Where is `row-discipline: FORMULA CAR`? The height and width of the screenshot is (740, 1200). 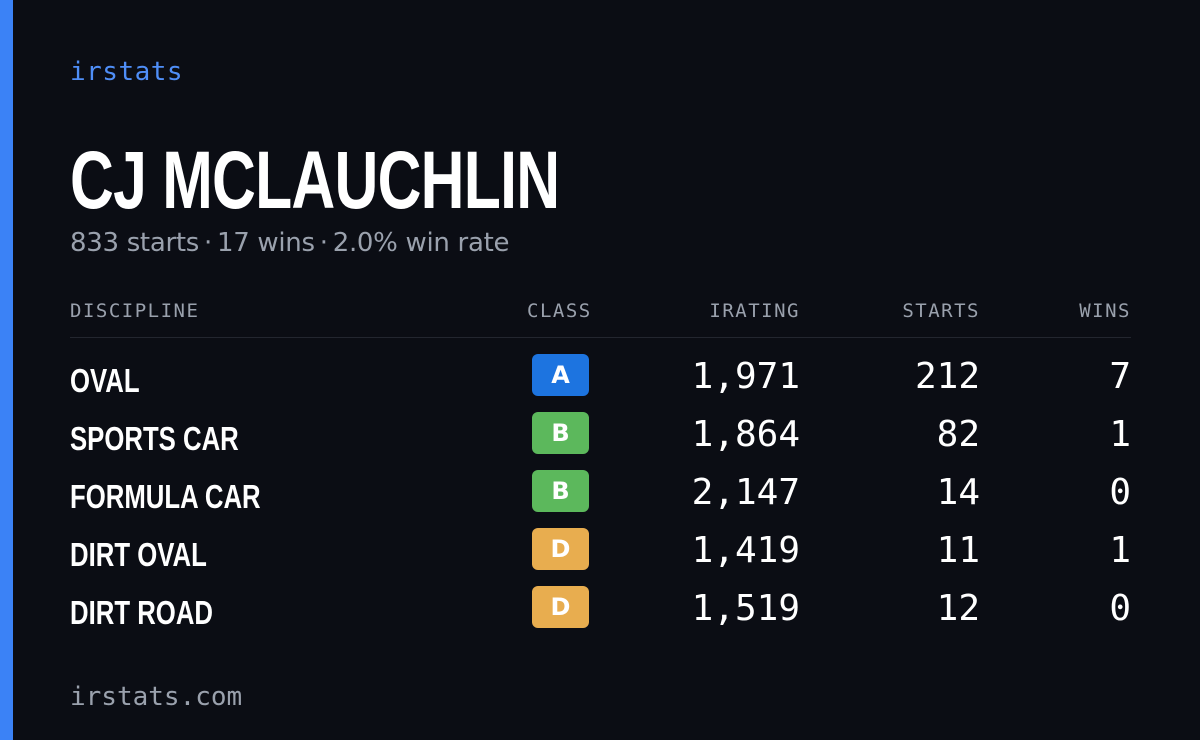 row-discipline: FORMULA CAR is located at coordinates (165, 496).